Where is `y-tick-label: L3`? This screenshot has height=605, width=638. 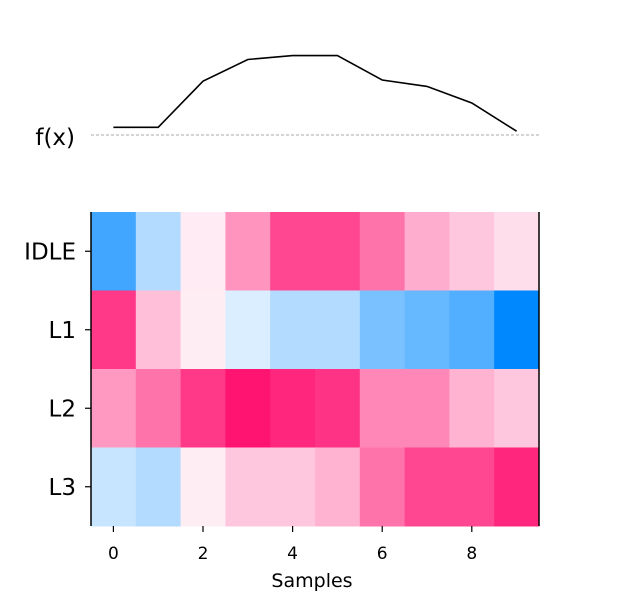 y-tick-label: L3 is located at coordinates (62, 488).